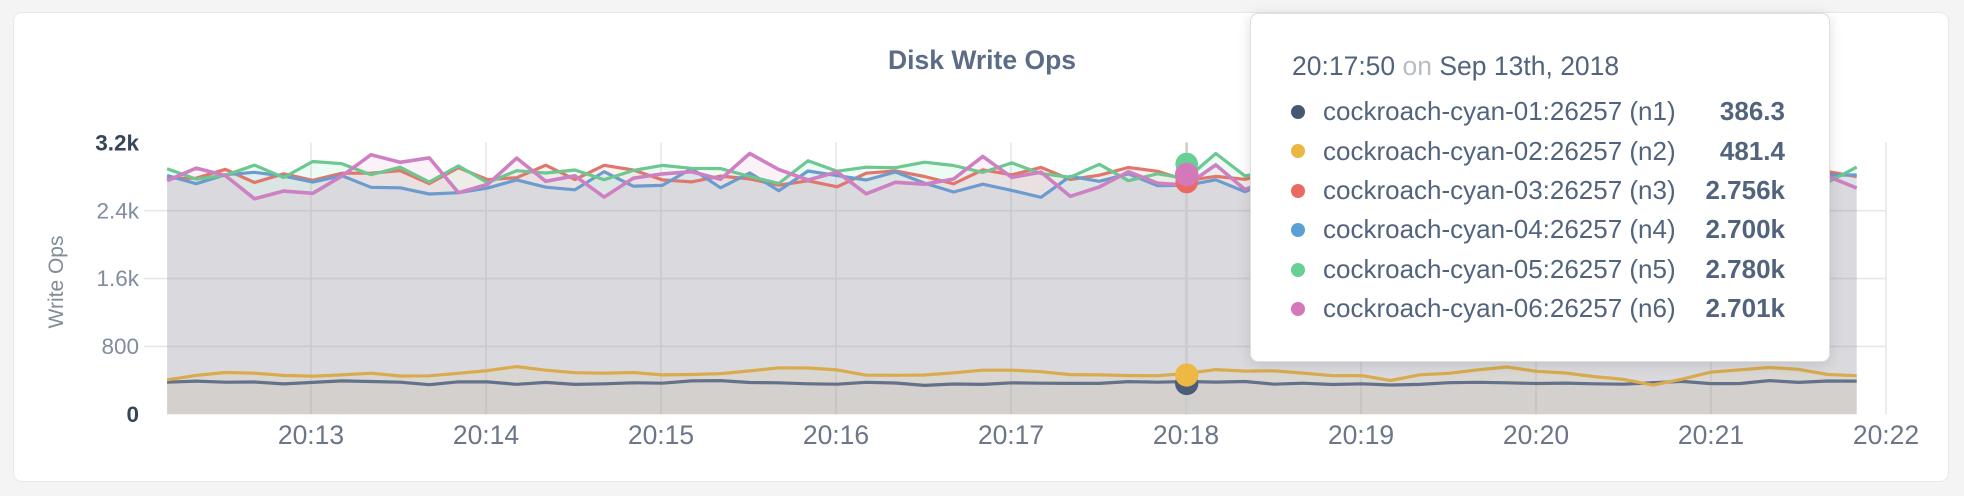  Describe the element at coordinates (1011, 435) in the screenshot. I see `svg-text: 20:17` at that location.